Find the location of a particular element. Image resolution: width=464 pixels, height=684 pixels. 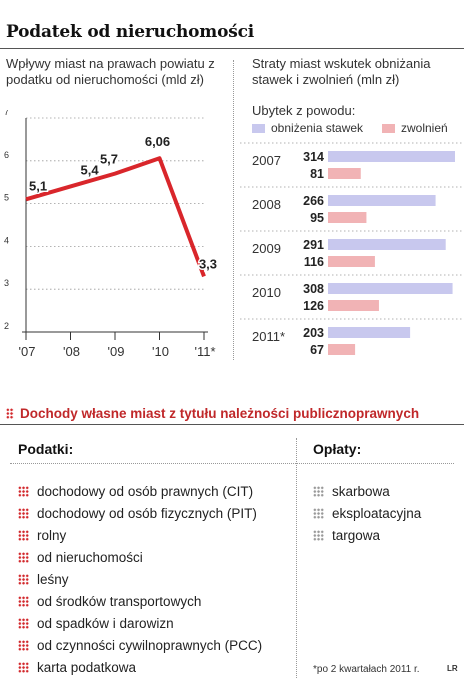

y-tick-label: 7 is located at coordinates (6, 113).